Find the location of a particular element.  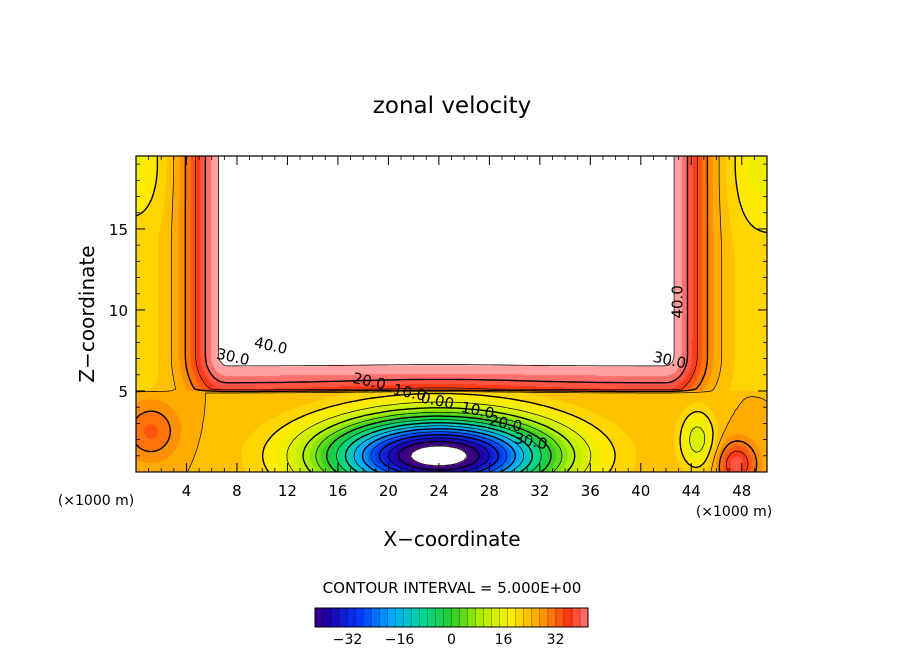

y-axis-label: Z−coordinate is located at coordinates (87, 313).